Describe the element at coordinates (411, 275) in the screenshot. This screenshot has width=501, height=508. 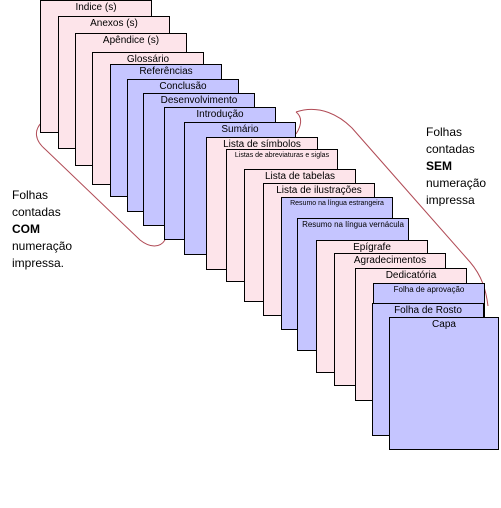
I see `sheet-label: Dedicatória` at that location.